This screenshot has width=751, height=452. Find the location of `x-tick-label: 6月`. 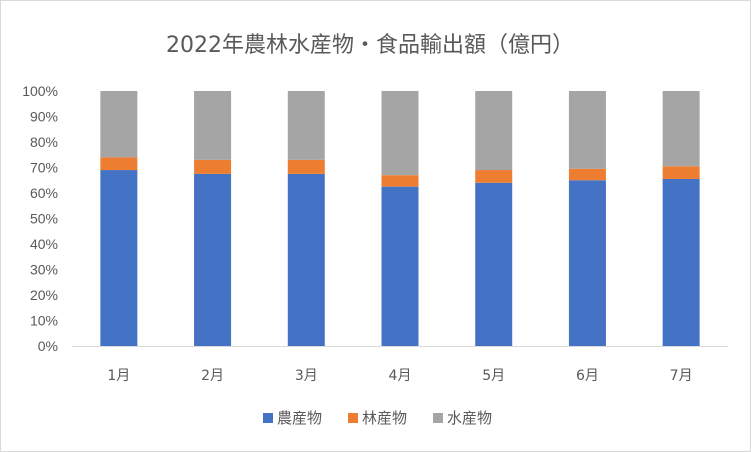

x-tick-label: 6月 is located at coordinates (587, 376).